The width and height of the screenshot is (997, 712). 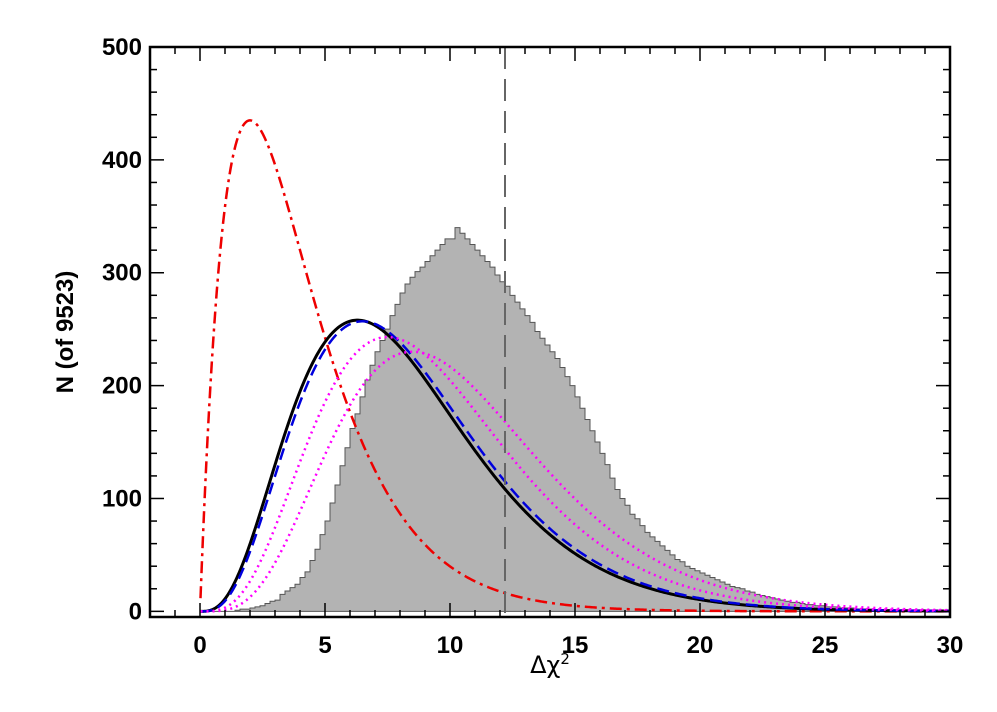 What do you see at coordinates (122, 47) in the screenshot?
I see `y-tick-label: 500` at bounding box center [122, 47].